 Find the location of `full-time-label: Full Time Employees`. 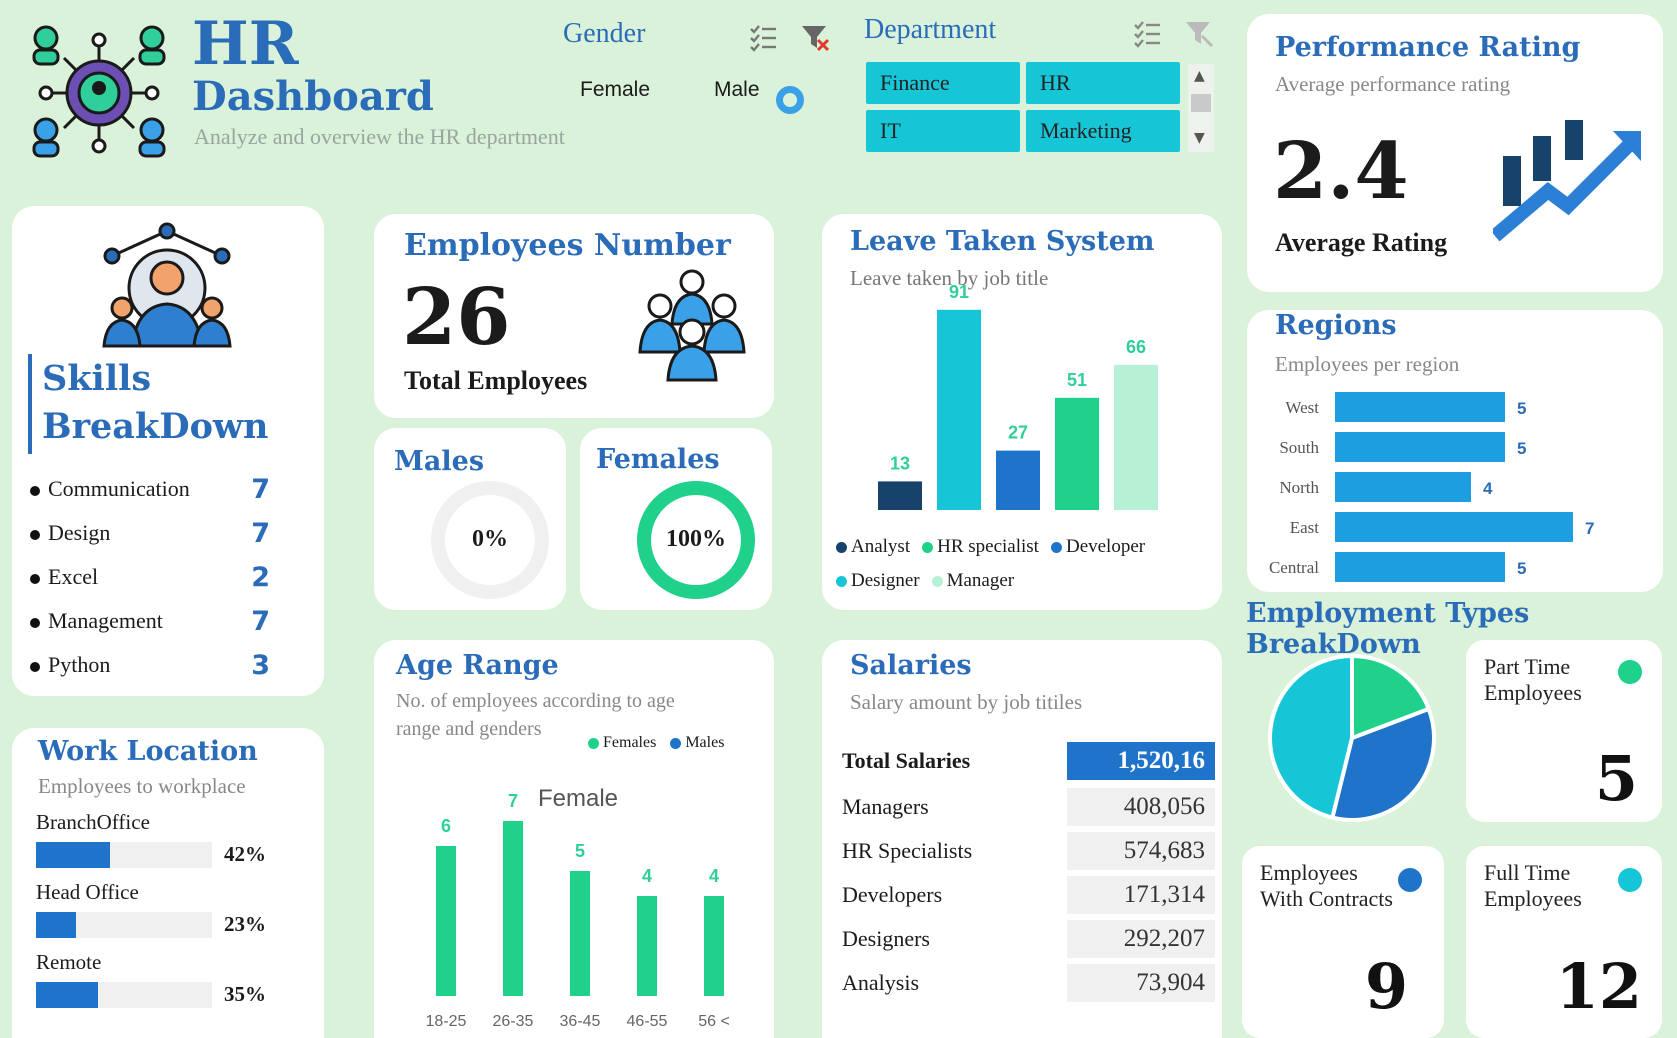

full-time-label: Full Time Employees is located at coordinates (1533, 885).